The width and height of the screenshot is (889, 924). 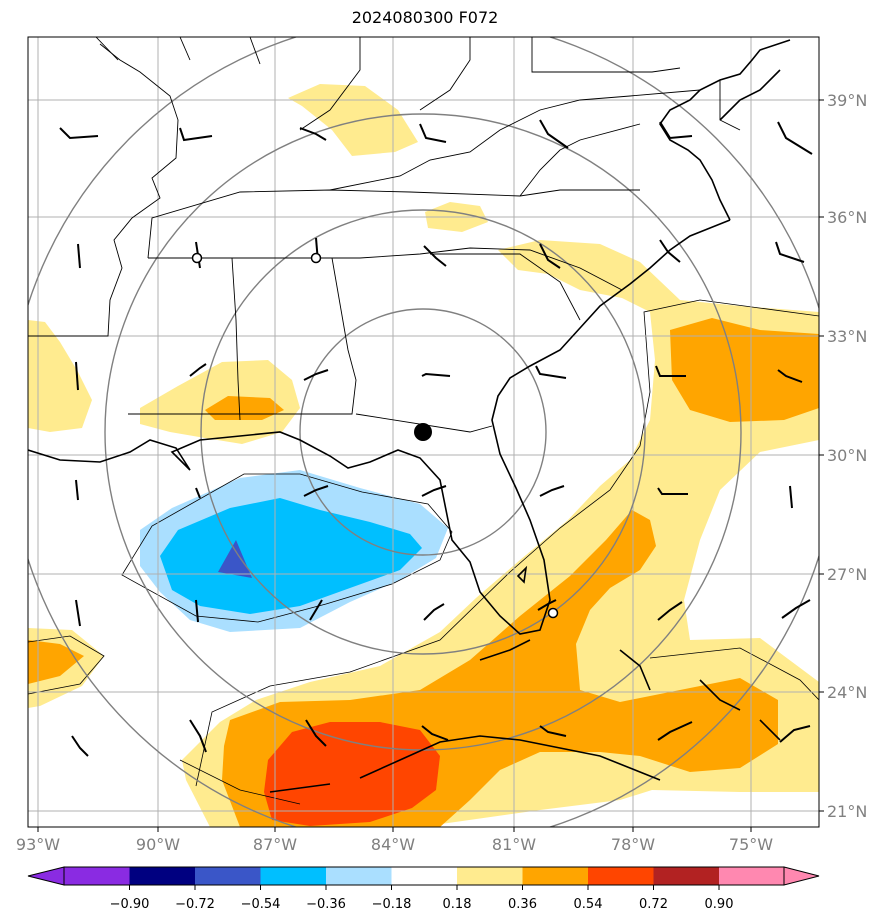 What do you see at coordinates (38, 844) in the screenshot?
I see `lon-label: 93°W` at bounding box center [38, 844].